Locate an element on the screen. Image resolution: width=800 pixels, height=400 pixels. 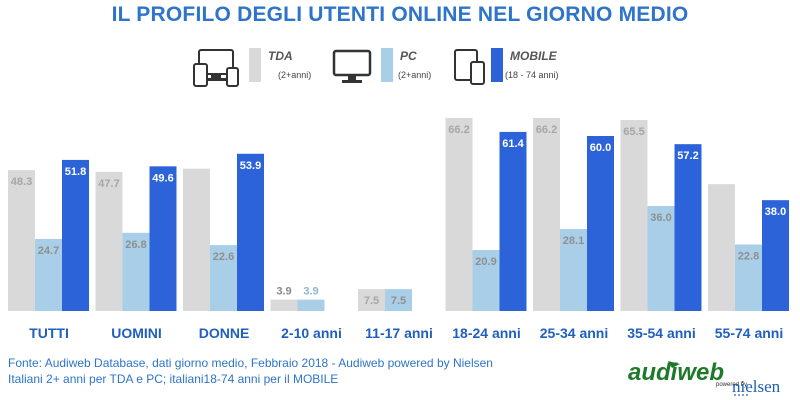
data-label-tutti-mobile: 51.8 is located at coordinates (75, 172).